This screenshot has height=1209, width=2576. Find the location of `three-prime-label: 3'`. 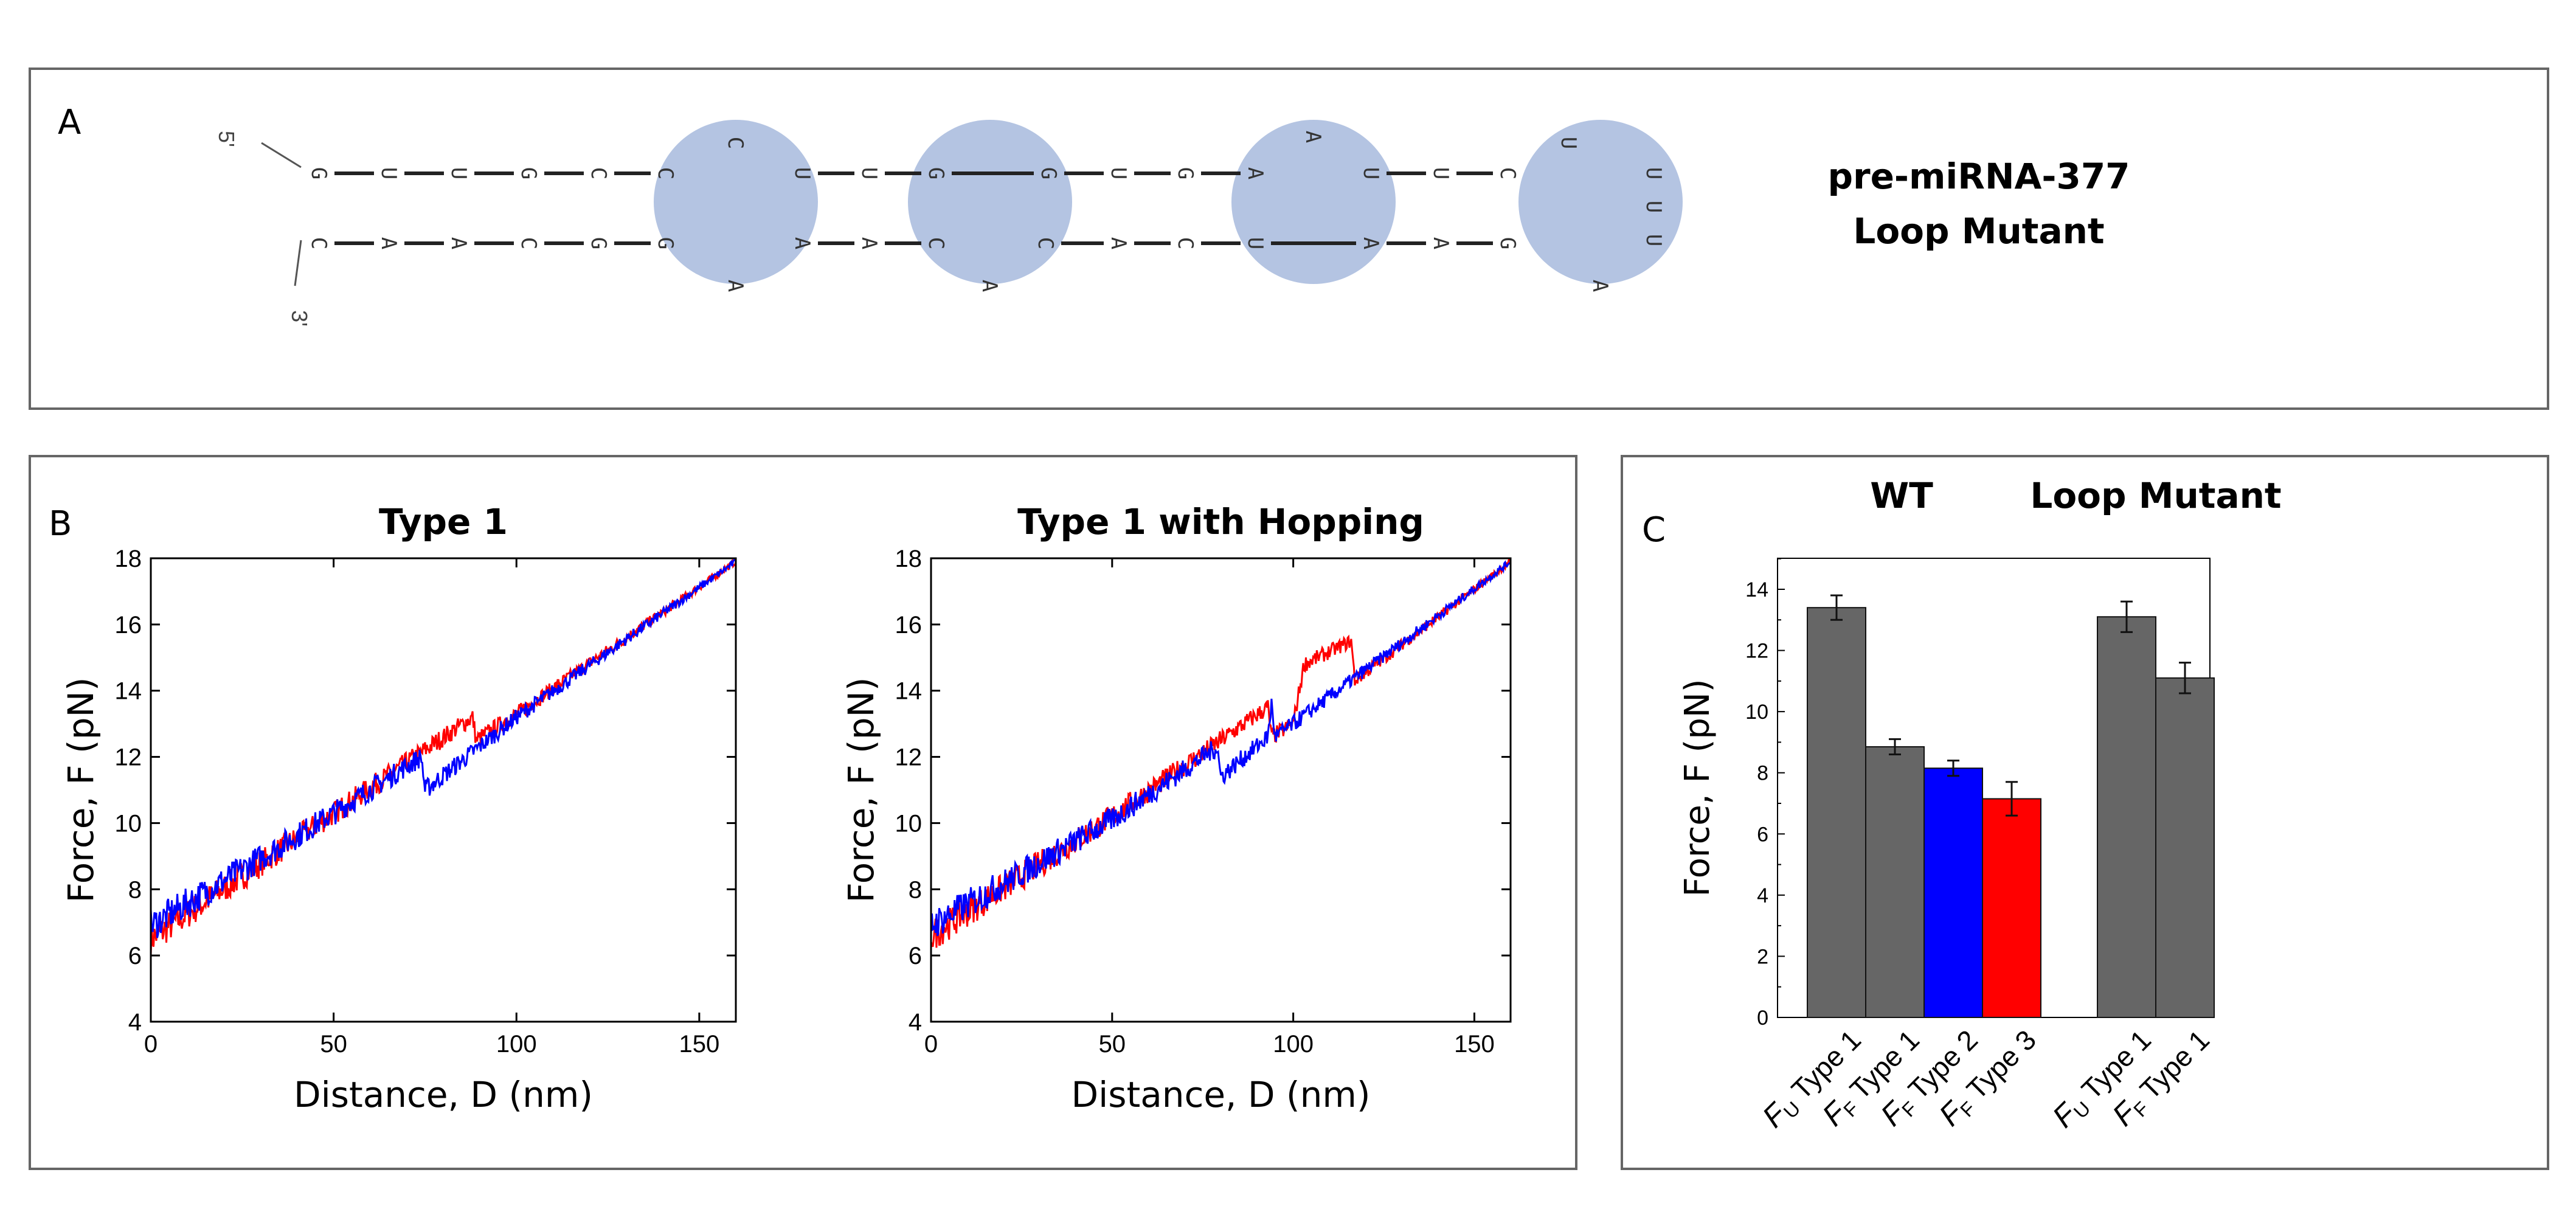

three-prime-label: 3' is located at coordinates (299, 318).